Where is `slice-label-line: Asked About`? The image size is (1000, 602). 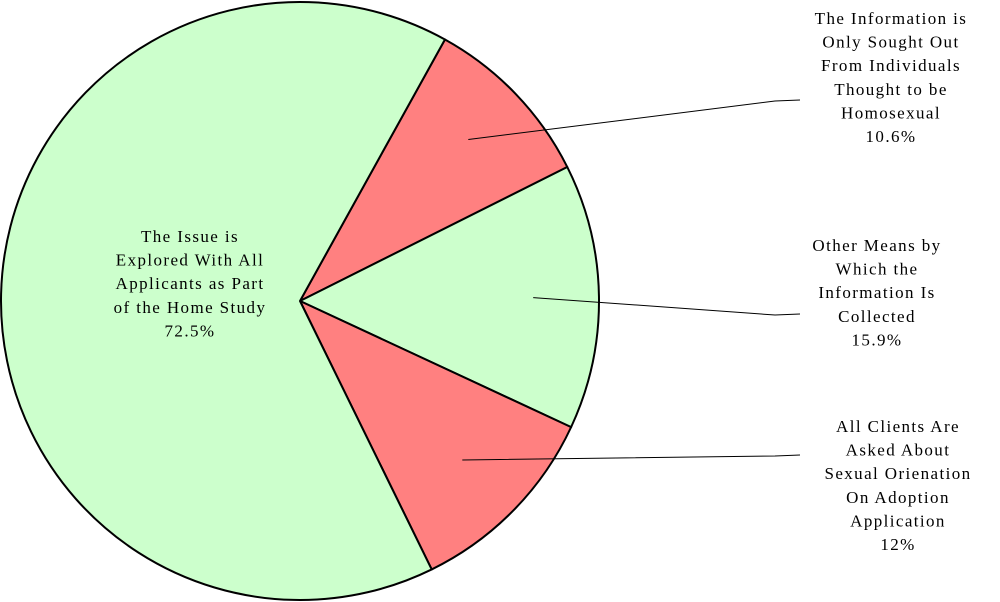 slice-label-line: Asked About is located at coordinates (898, 450).